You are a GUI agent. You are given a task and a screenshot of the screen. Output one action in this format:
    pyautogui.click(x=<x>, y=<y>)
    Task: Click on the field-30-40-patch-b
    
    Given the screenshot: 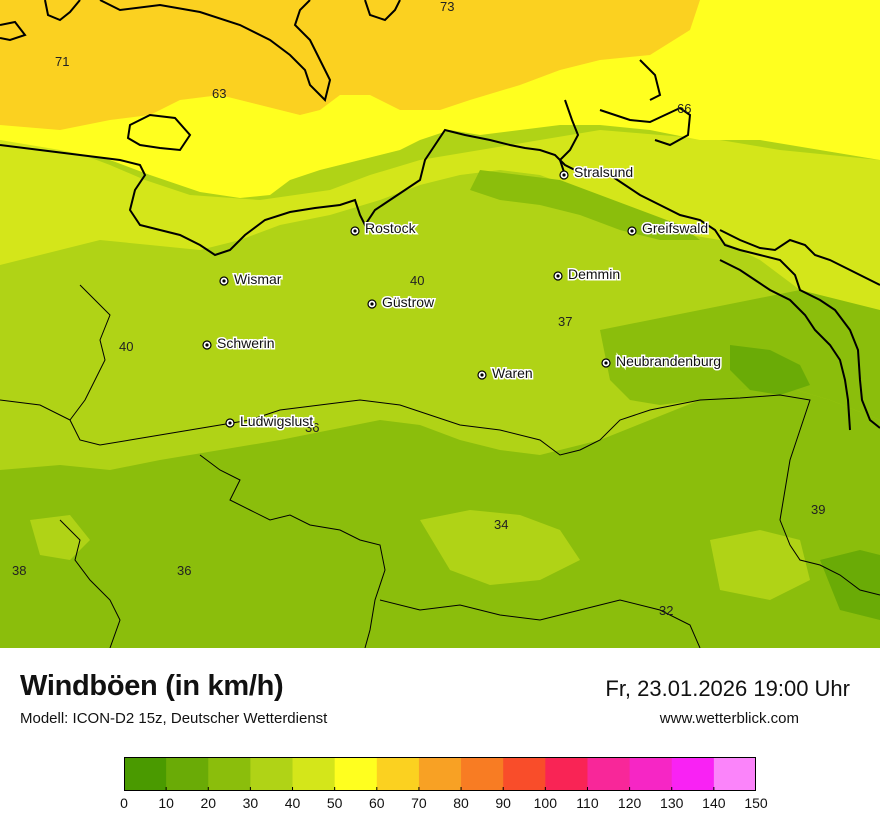 What is the action you would take?
    pyautogui.click(x=760, y=565)
    